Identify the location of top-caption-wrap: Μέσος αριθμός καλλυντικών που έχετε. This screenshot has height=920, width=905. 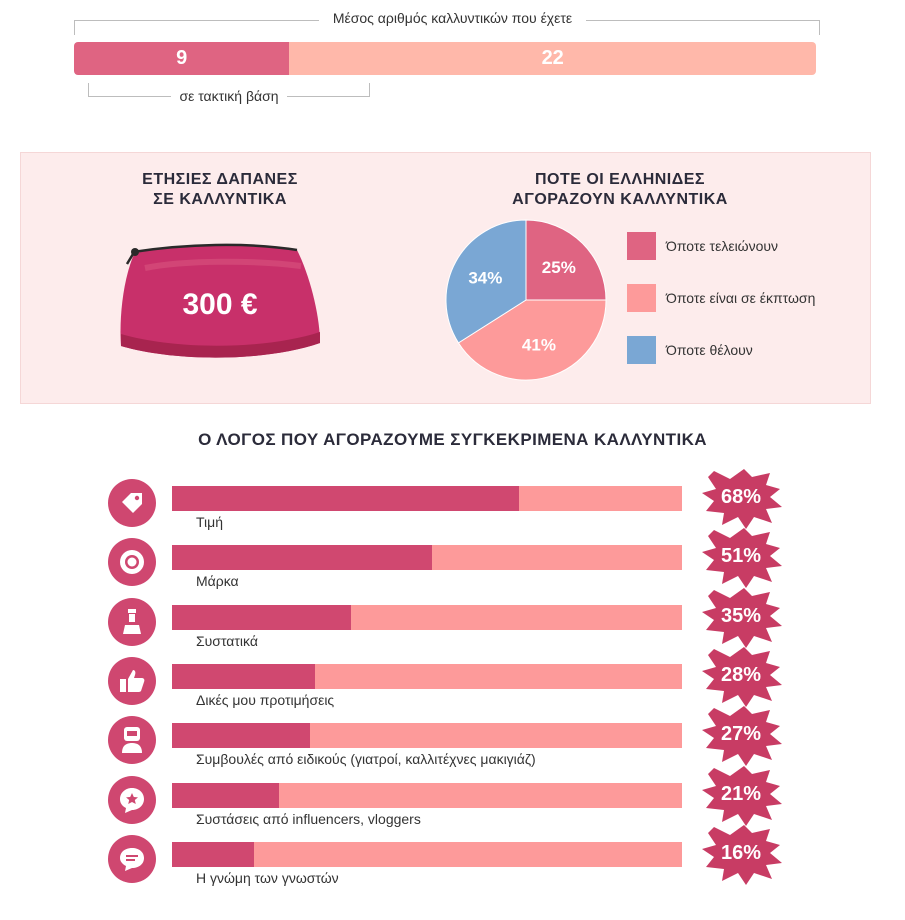
(452, 19).